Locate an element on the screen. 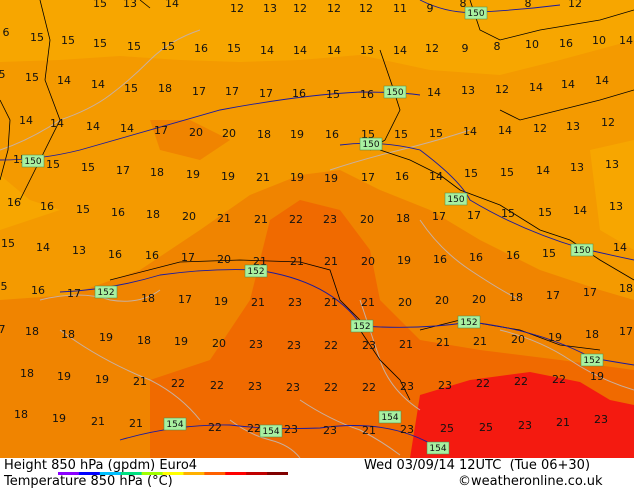  temperature-value: 8 is located at coordinates (497, 46).